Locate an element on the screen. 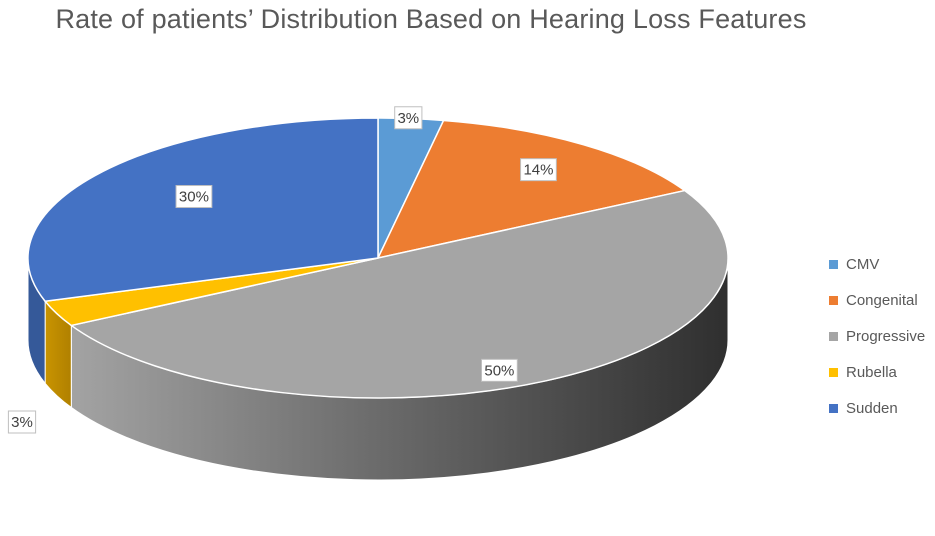  legend-item-progressive: Progressive is located at coordinates (877, 336).